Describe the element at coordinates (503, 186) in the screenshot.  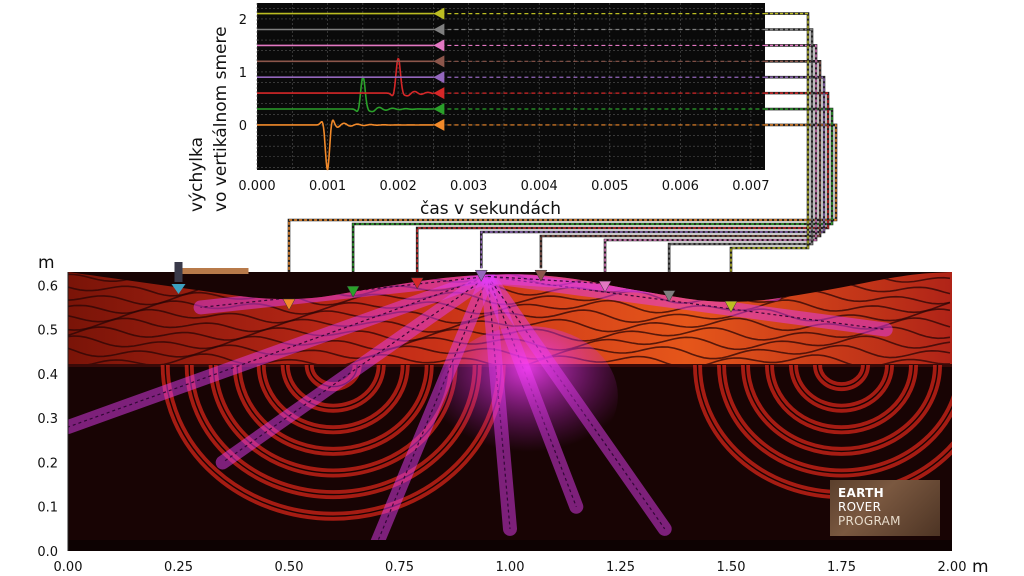
I see `seismogram-x-ticks: 0.000 0.001 0.002 0.003 0.004 0.005 0.006 0.007` at that location.